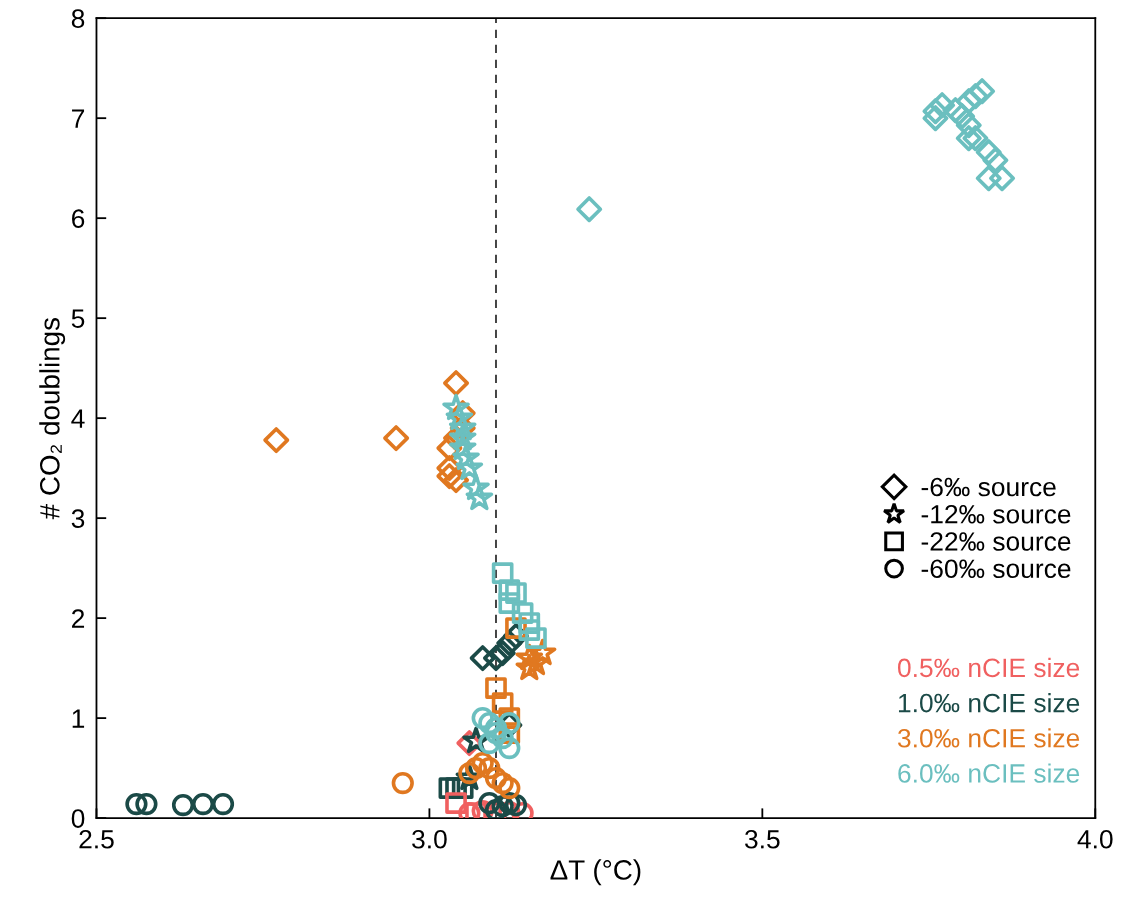 The image size is (1135, 909). What do you see at coordinates (988, 487) in the screenshot?
I see `annotation: -6‰ source` at bounding box center [988, 487].